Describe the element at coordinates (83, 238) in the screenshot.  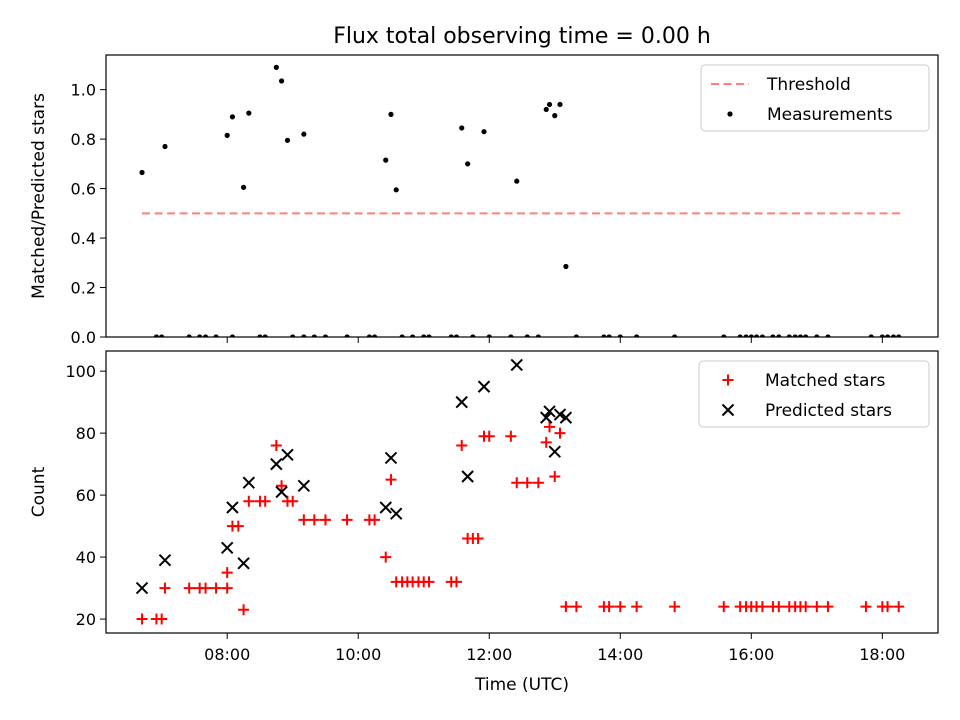
I see `y-tick-label: 0.4` at that location.